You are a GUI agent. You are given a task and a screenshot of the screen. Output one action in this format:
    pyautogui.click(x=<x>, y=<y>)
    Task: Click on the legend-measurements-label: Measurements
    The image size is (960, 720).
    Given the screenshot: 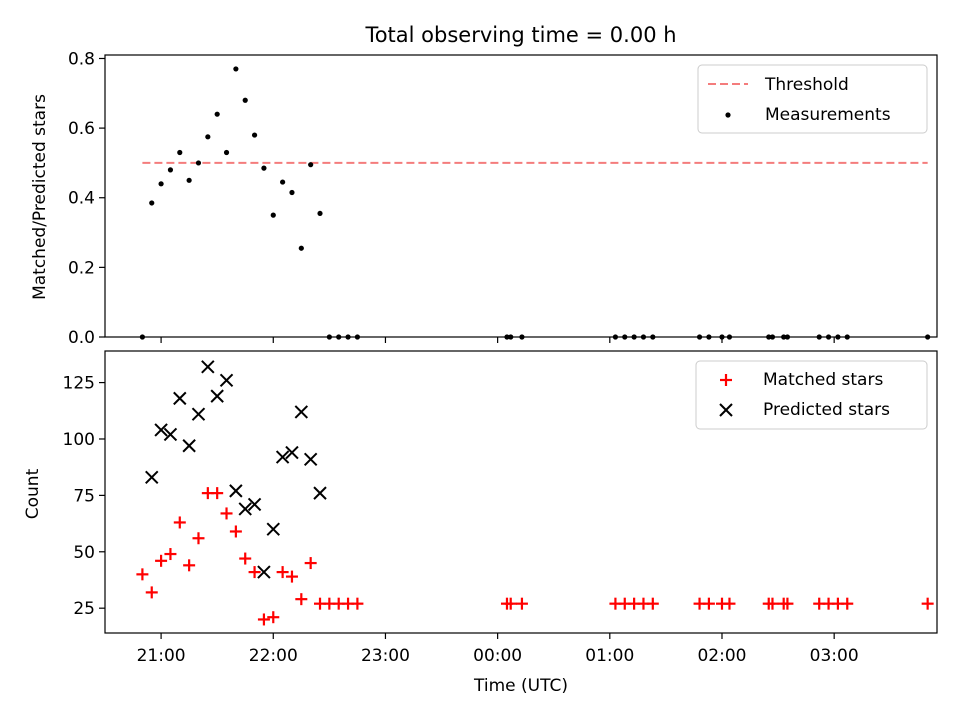 What is the action you would take?
    pyautogui.click(x=828, y=115)
    